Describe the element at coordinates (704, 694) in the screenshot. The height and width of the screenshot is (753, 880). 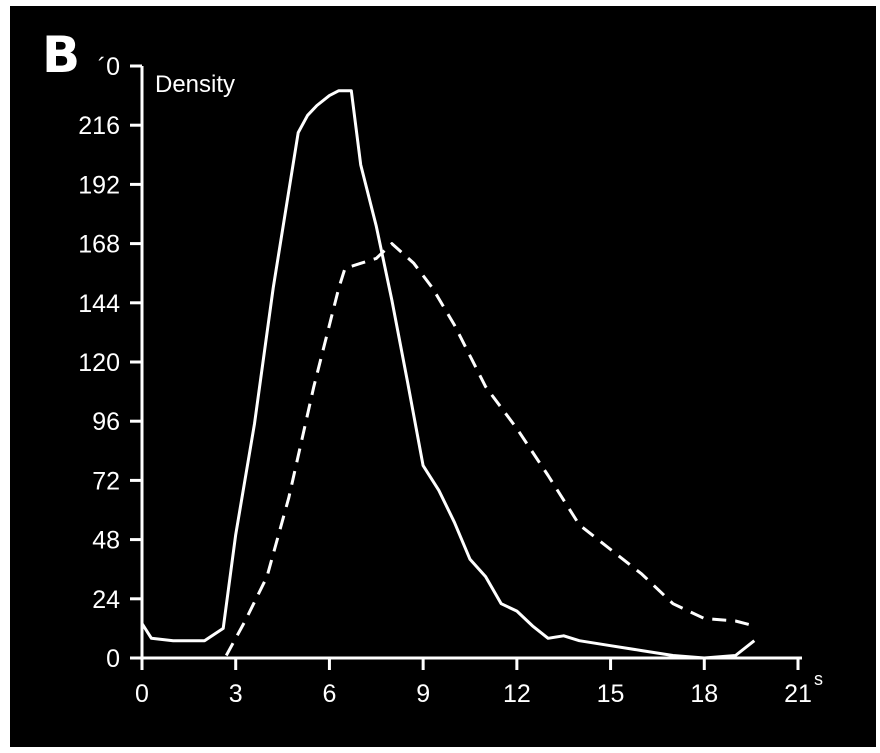
I see `x-tick-label: 18` at that location.